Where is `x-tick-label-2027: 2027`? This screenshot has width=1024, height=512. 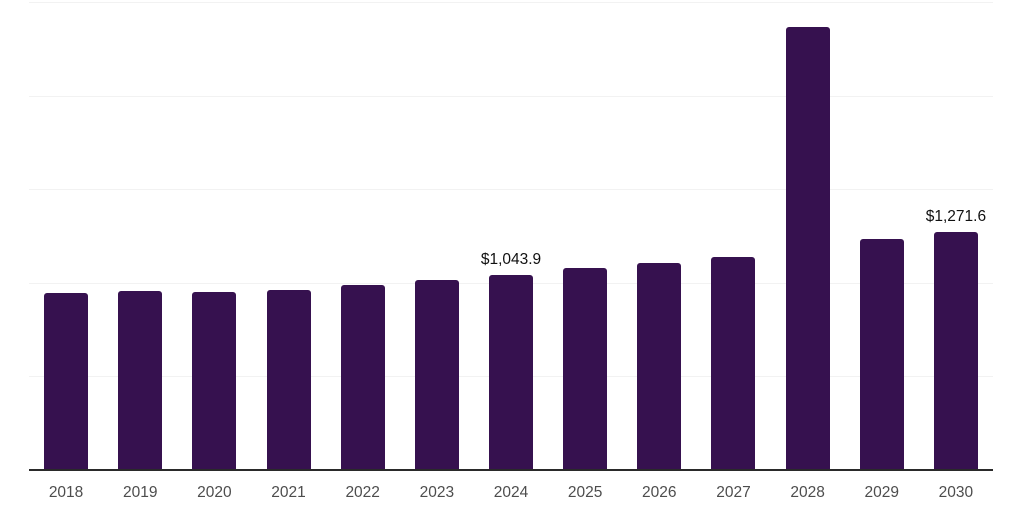 x-tick-label-2027: 2027 is located at coordinates (733, 492).